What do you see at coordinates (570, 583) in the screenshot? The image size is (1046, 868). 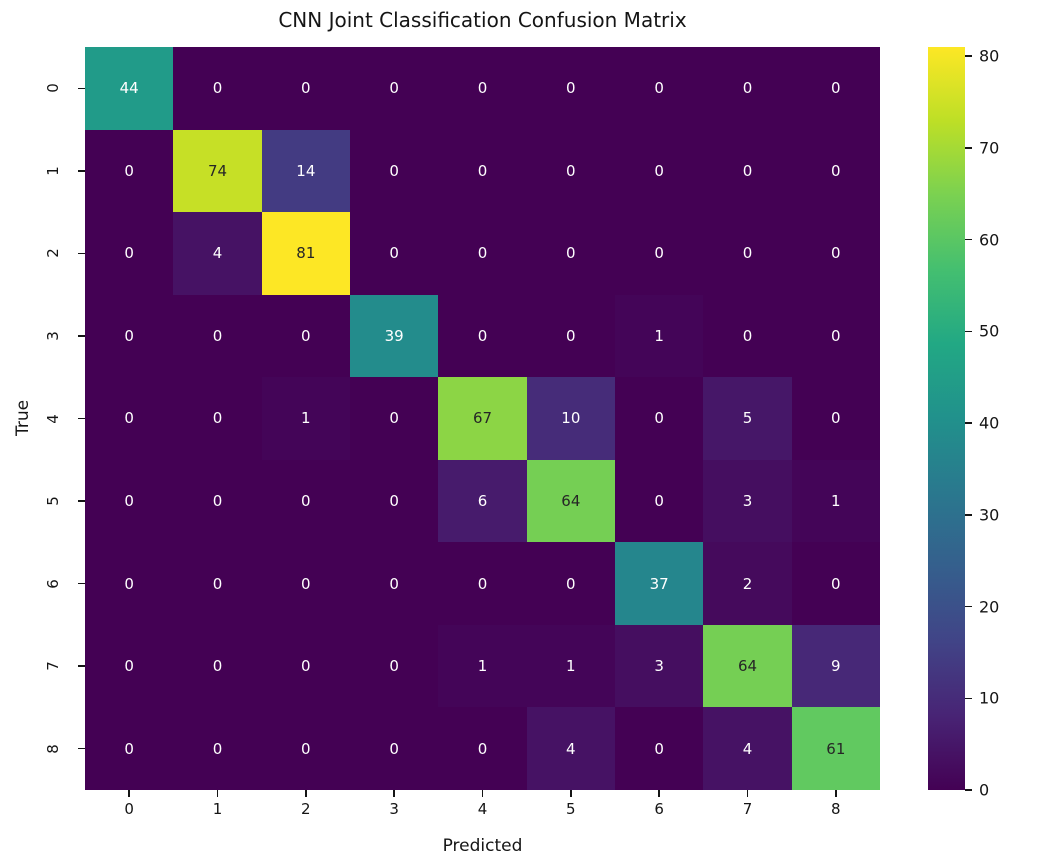 I see `heatmap-cell-r6c5: 0` at bounding box center [570, 583].